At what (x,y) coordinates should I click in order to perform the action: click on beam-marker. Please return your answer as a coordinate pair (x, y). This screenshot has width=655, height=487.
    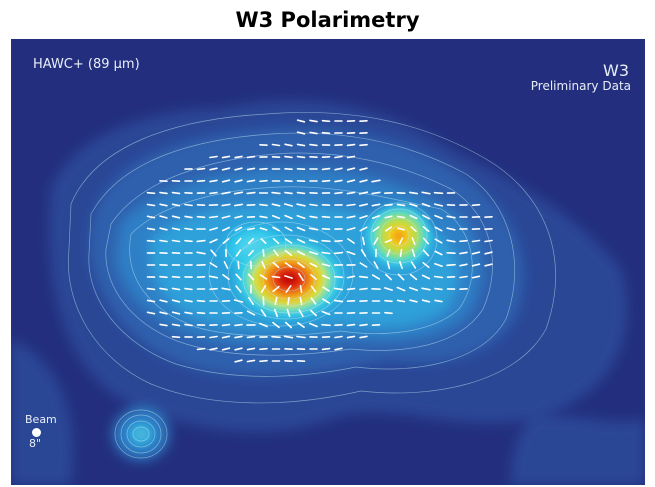
    Looking at the image, I should click on (36, 432).